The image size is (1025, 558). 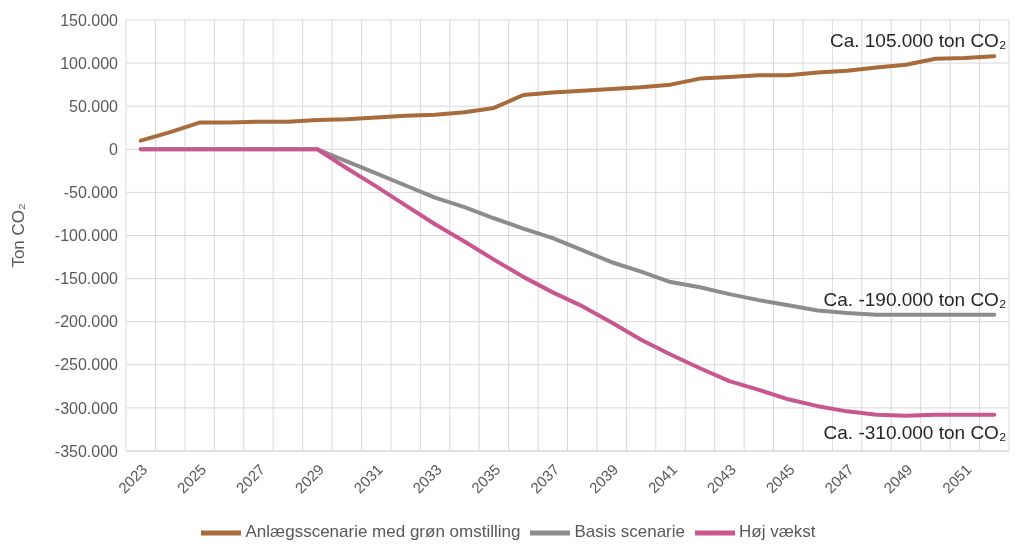 What do you see at coordinates (383, 532) in the screenshot?
I see `legend-label: Anlægsscenarie med grøn omstilling` at bounding box center [383, 532].